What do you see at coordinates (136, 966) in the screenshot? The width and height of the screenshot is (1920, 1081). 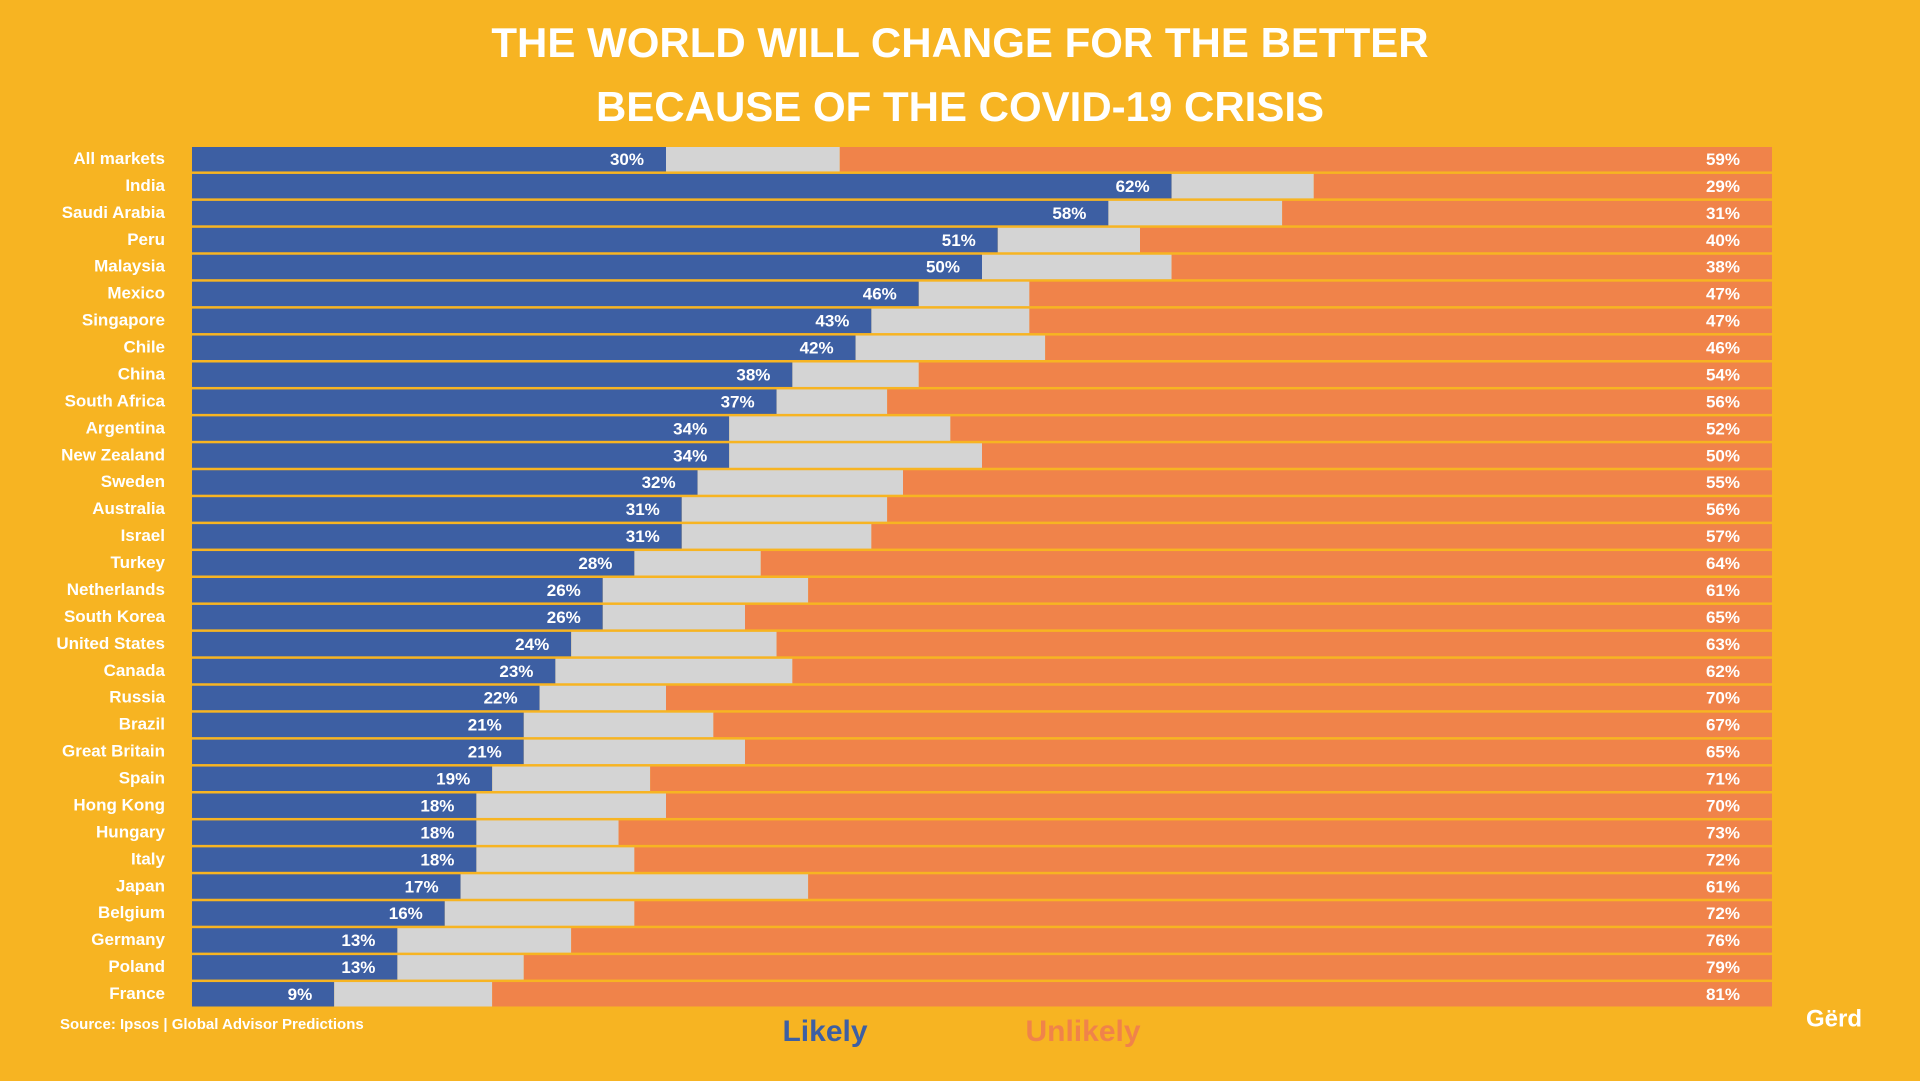 I see `category-label: Poland` at bounding box center [136, 966].